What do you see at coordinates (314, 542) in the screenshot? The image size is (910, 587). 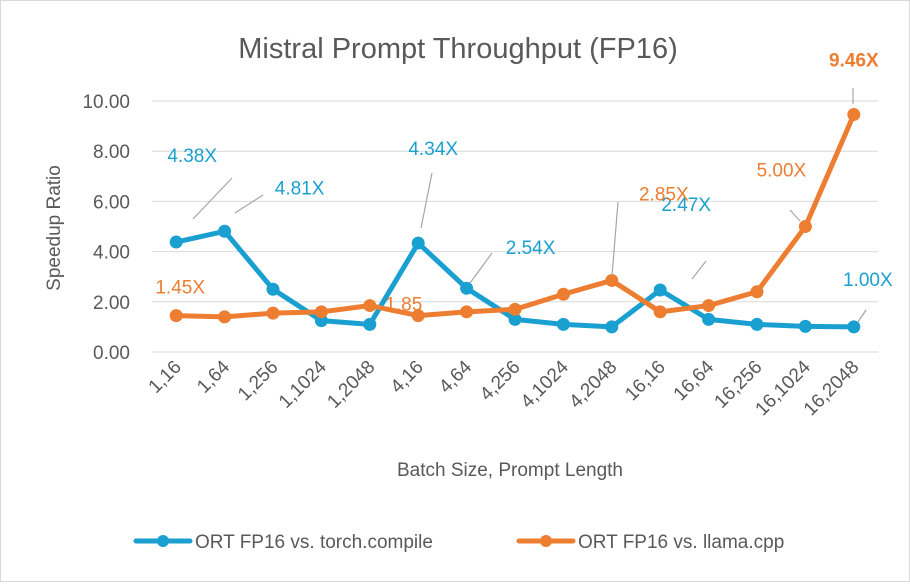 I see `legend-label: ORT FP16 vs. torch.compile` at bounding box center [314, 542].